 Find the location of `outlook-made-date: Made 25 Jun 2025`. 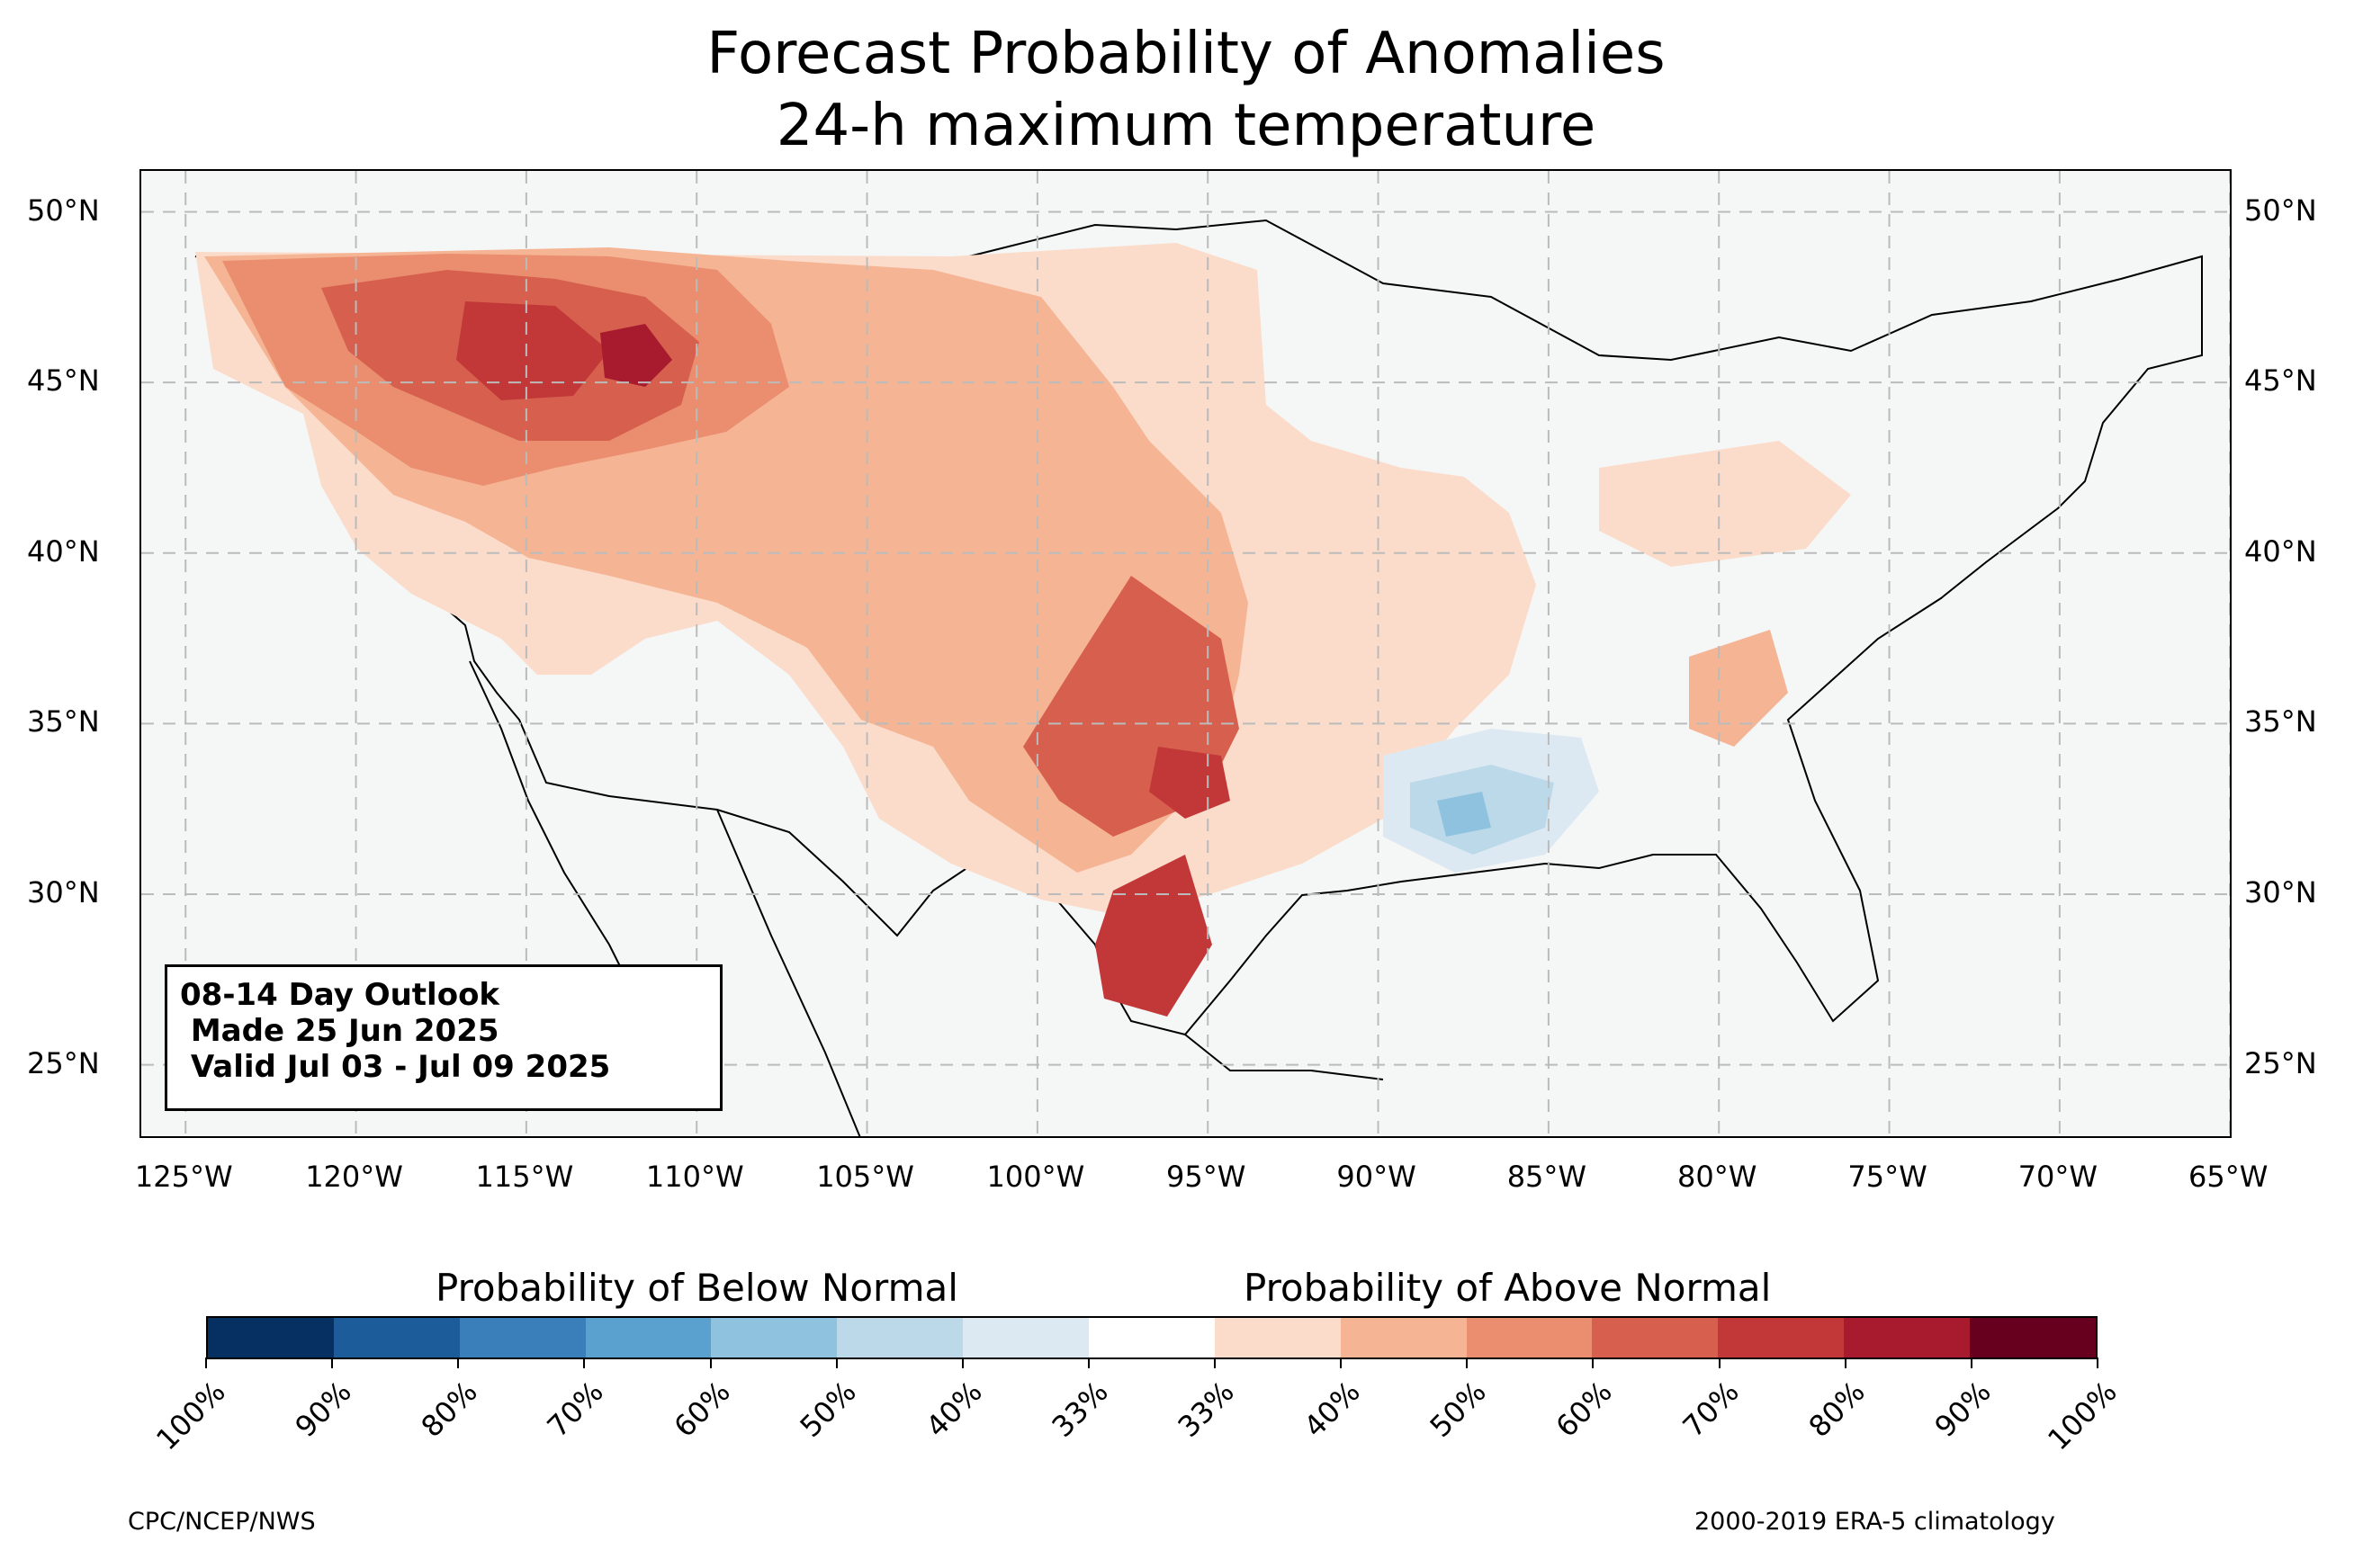

outlook-made-date: Made 25 Jun 2025 is located at coordinates (339, 1031).